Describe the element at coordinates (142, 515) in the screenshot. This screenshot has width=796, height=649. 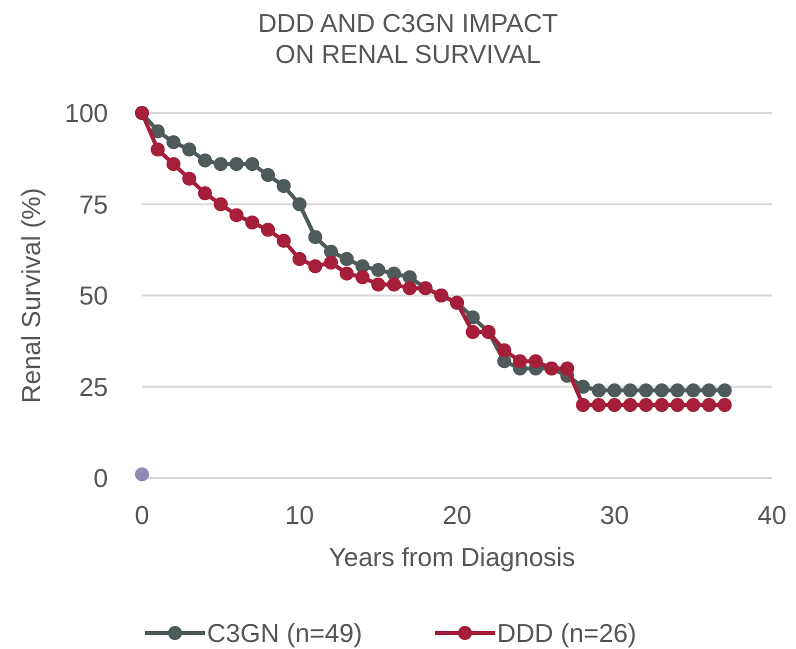
I see `x-tick-label: 0` at that location.